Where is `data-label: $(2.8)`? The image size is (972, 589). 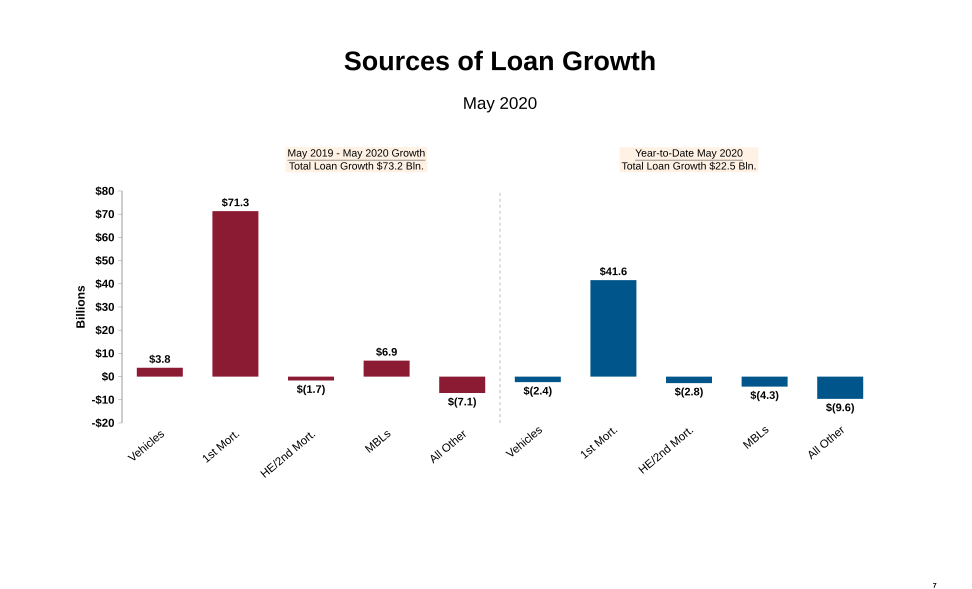 data-label: $(2.8) is located at coordinates (688, 392).